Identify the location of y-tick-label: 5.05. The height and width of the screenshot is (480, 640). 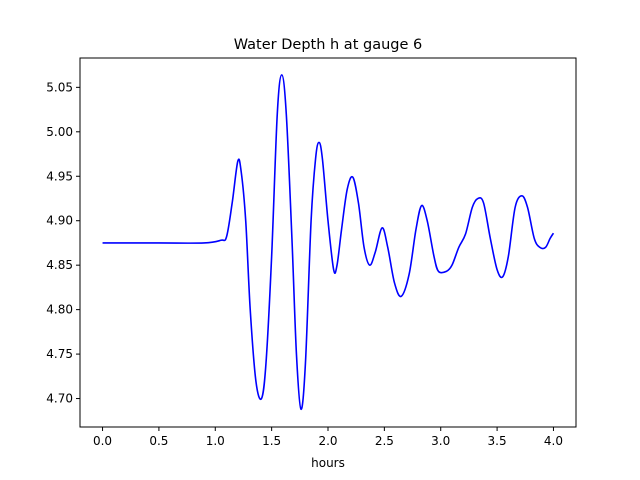
(59, 87).